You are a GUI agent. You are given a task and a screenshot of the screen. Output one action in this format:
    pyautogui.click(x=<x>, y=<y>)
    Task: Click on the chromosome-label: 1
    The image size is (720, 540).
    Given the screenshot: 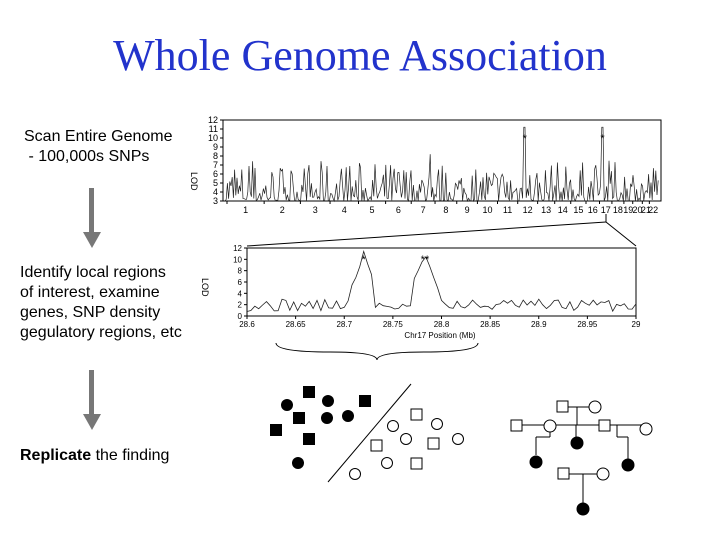 What is the action you would take?
    pyautogui.click(x=245, y=210)
    